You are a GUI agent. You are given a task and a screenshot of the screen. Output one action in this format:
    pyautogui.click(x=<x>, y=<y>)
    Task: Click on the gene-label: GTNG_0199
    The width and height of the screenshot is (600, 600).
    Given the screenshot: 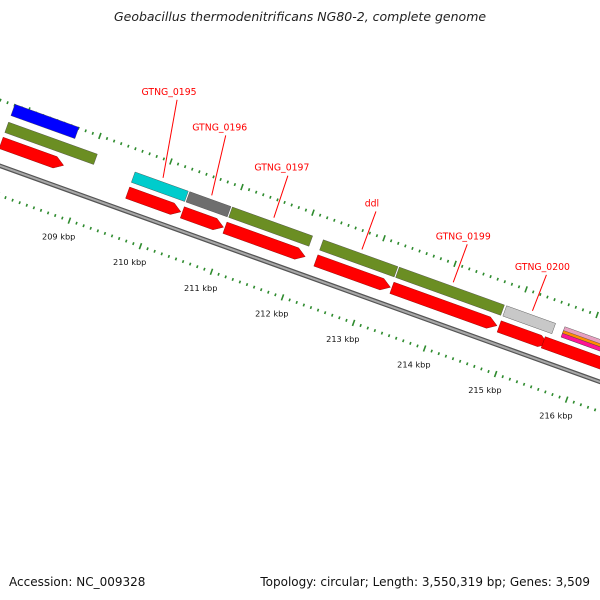 What is the action you would take?
    pyautogui.click(x=463, y=236)
    